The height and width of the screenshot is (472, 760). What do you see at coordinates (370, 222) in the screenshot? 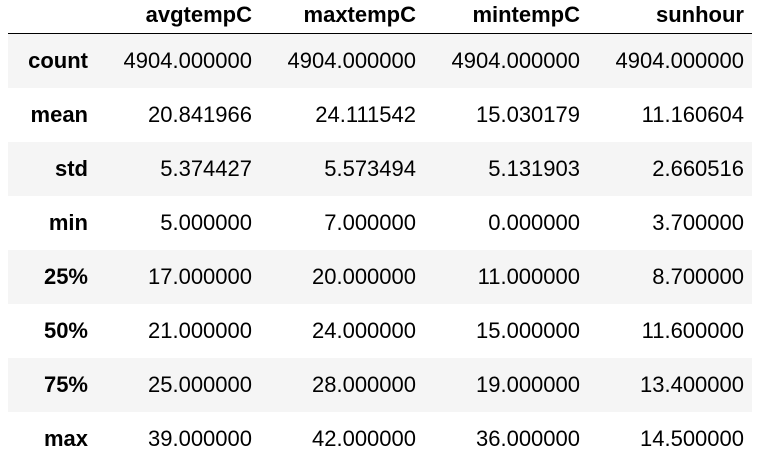
I see `table-cell: 7.000000` at bounding box center [370, 222].